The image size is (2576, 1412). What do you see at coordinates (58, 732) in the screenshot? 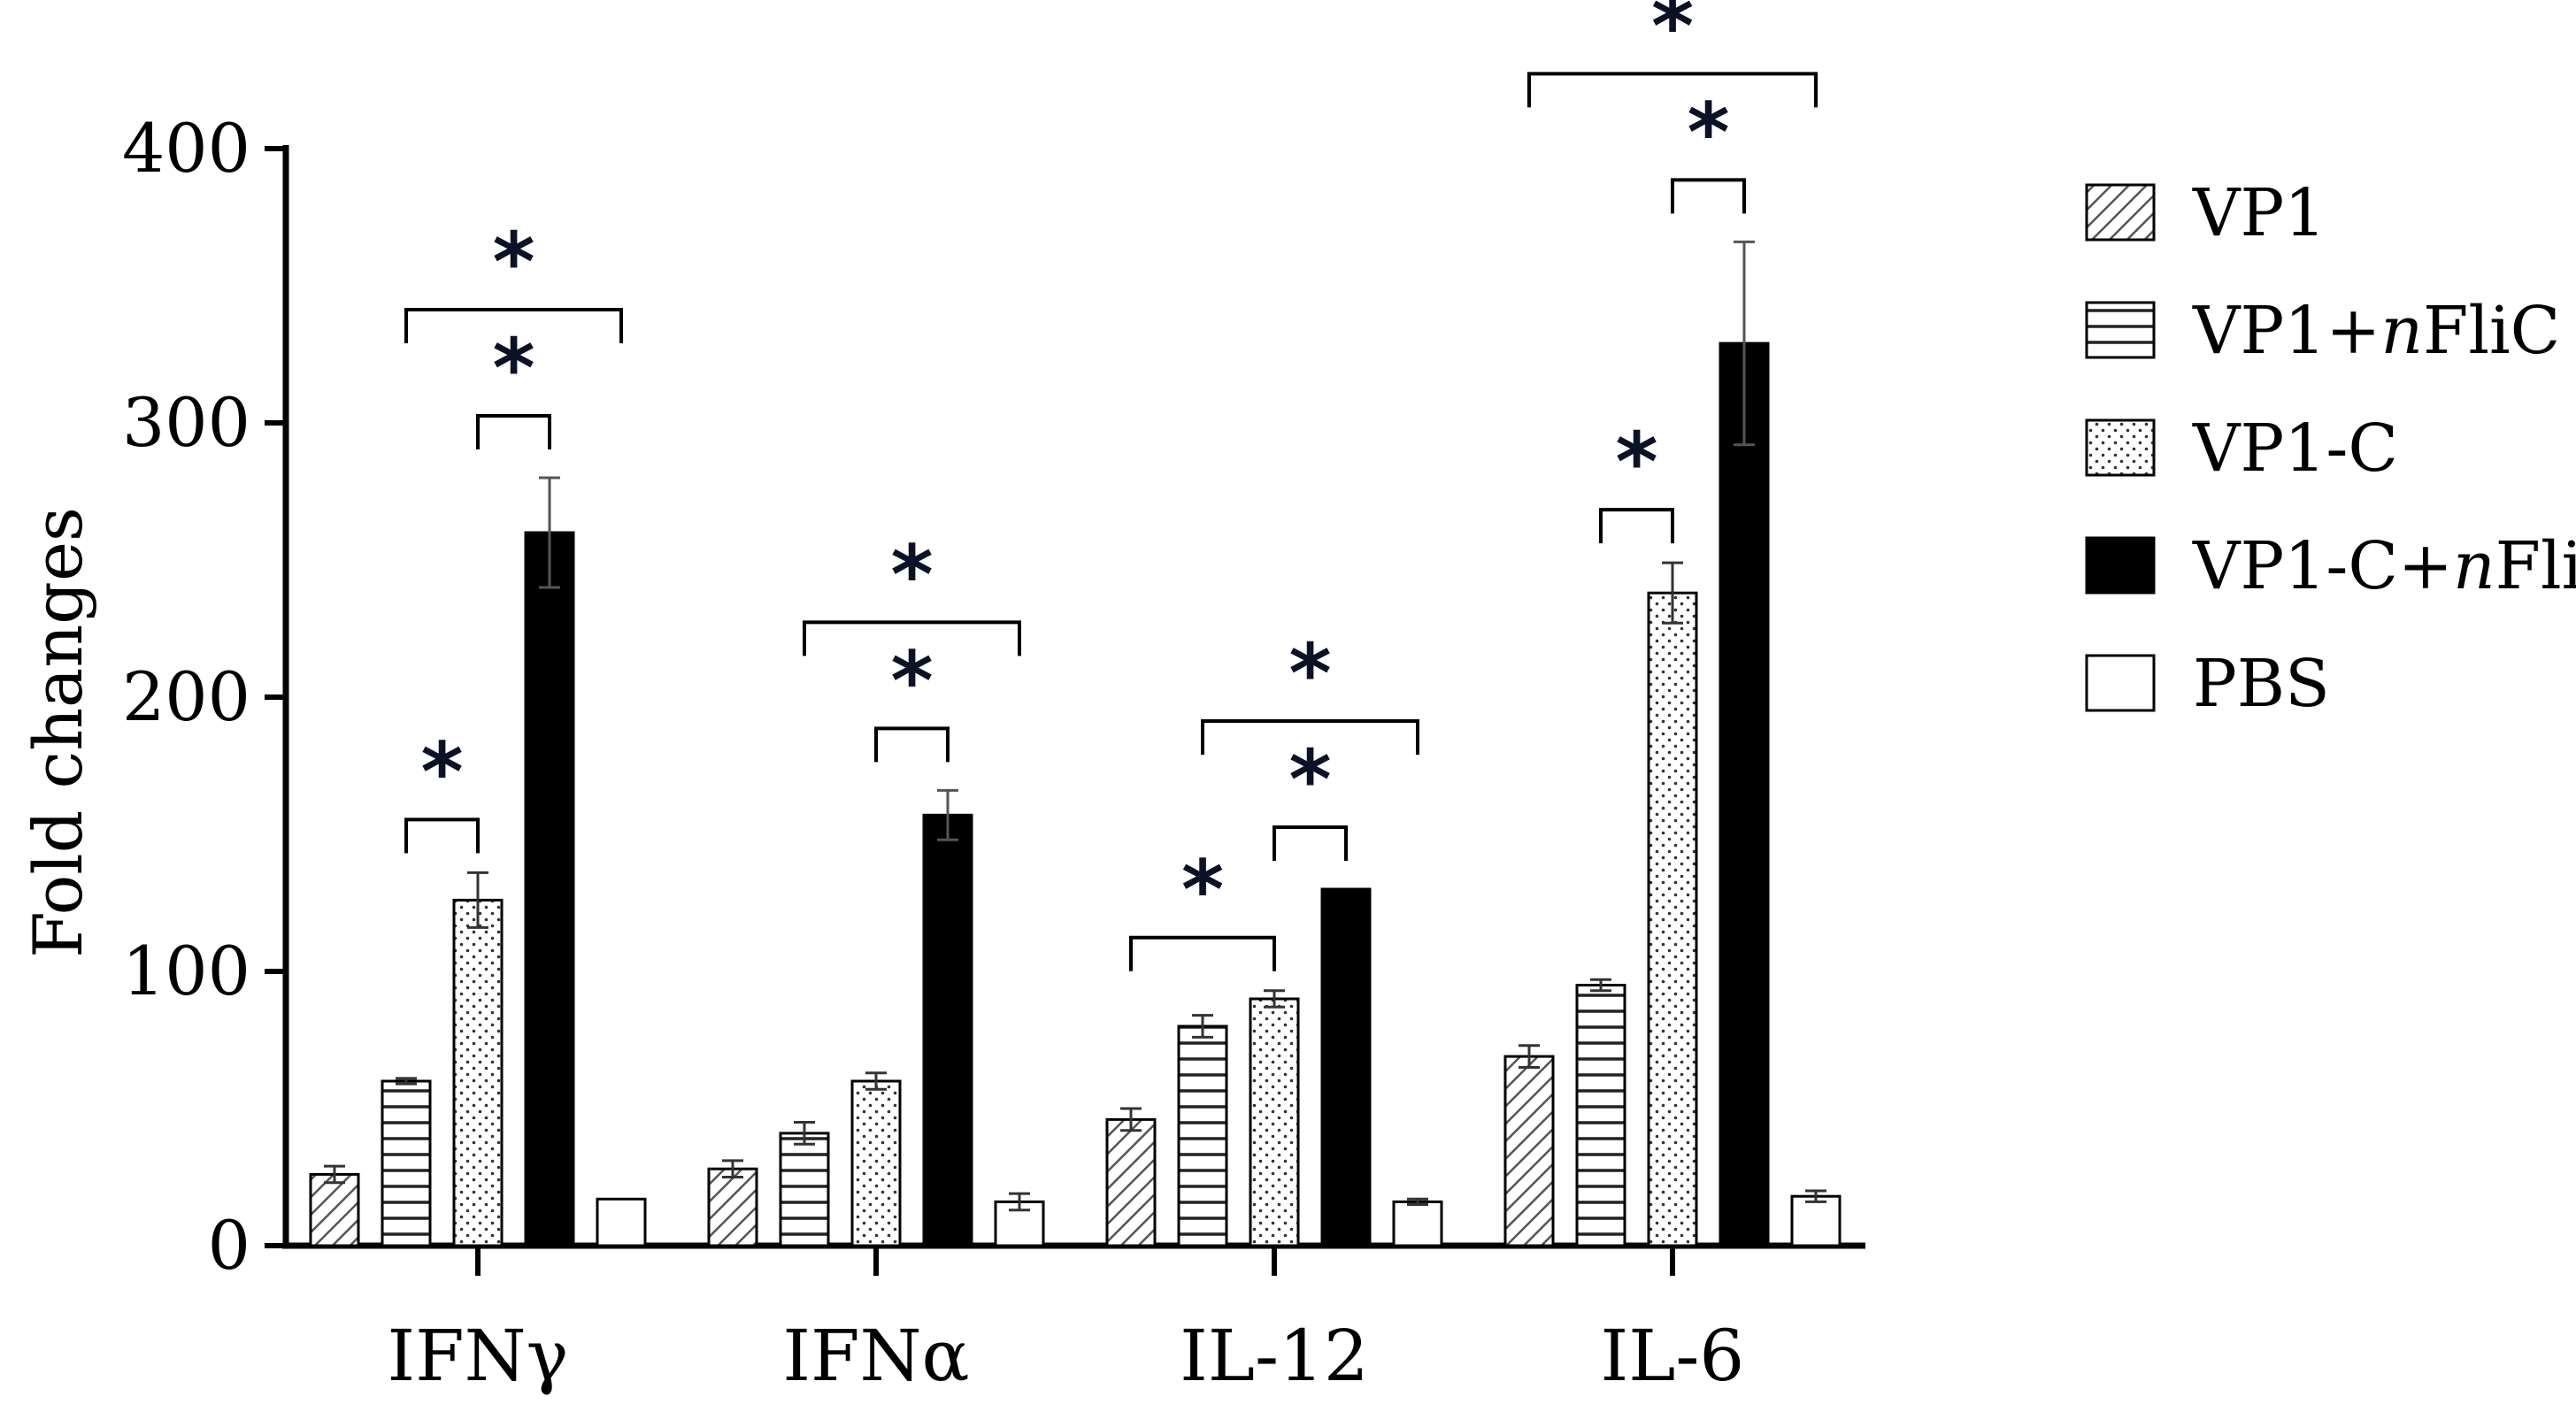
I see `y-axis-title: Fold changes` at bounding box center [58, 732].